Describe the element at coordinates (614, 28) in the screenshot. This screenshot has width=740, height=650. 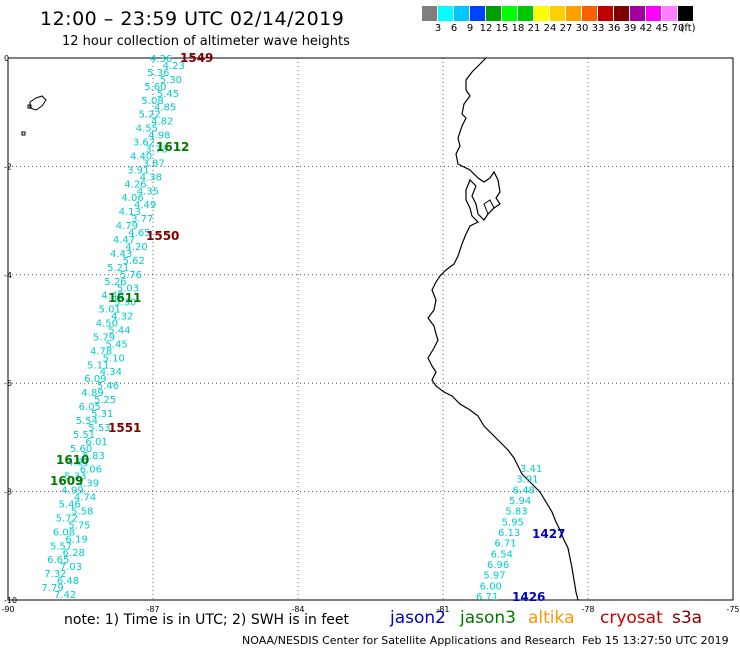
I see `scale-label: 36` at that location.